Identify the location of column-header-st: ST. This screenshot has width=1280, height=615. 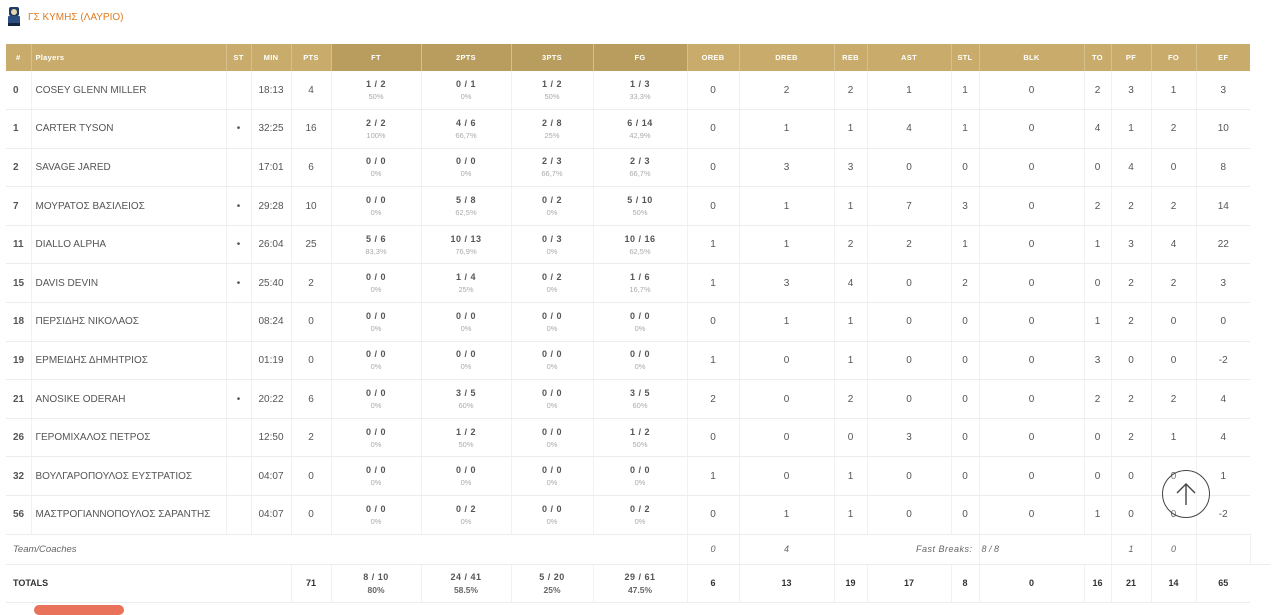
(238, 57).